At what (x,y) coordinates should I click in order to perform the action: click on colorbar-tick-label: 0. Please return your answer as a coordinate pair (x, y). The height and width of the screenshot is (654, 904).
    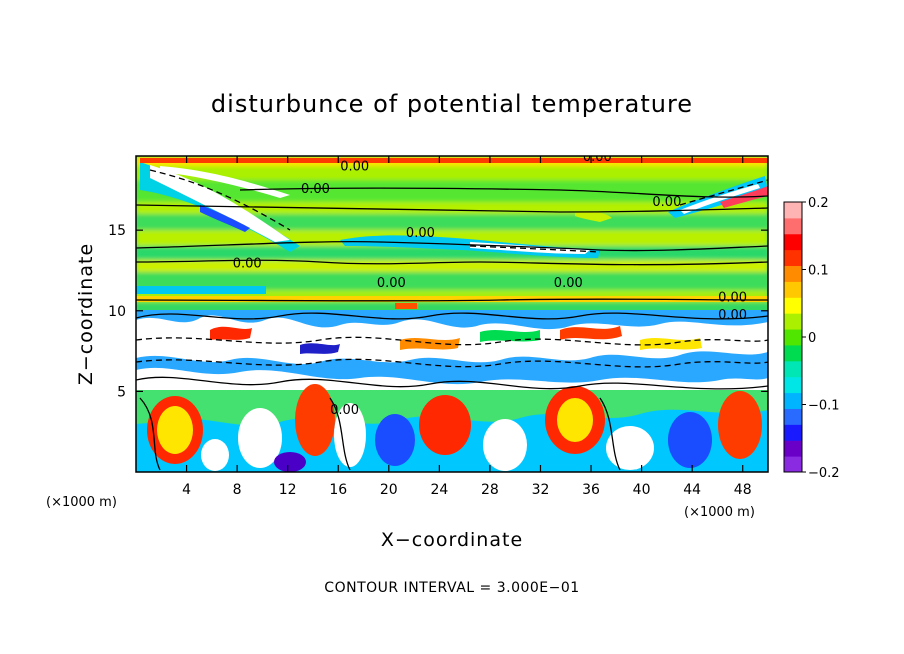
    Looking at the image, I should click on (812, 338).